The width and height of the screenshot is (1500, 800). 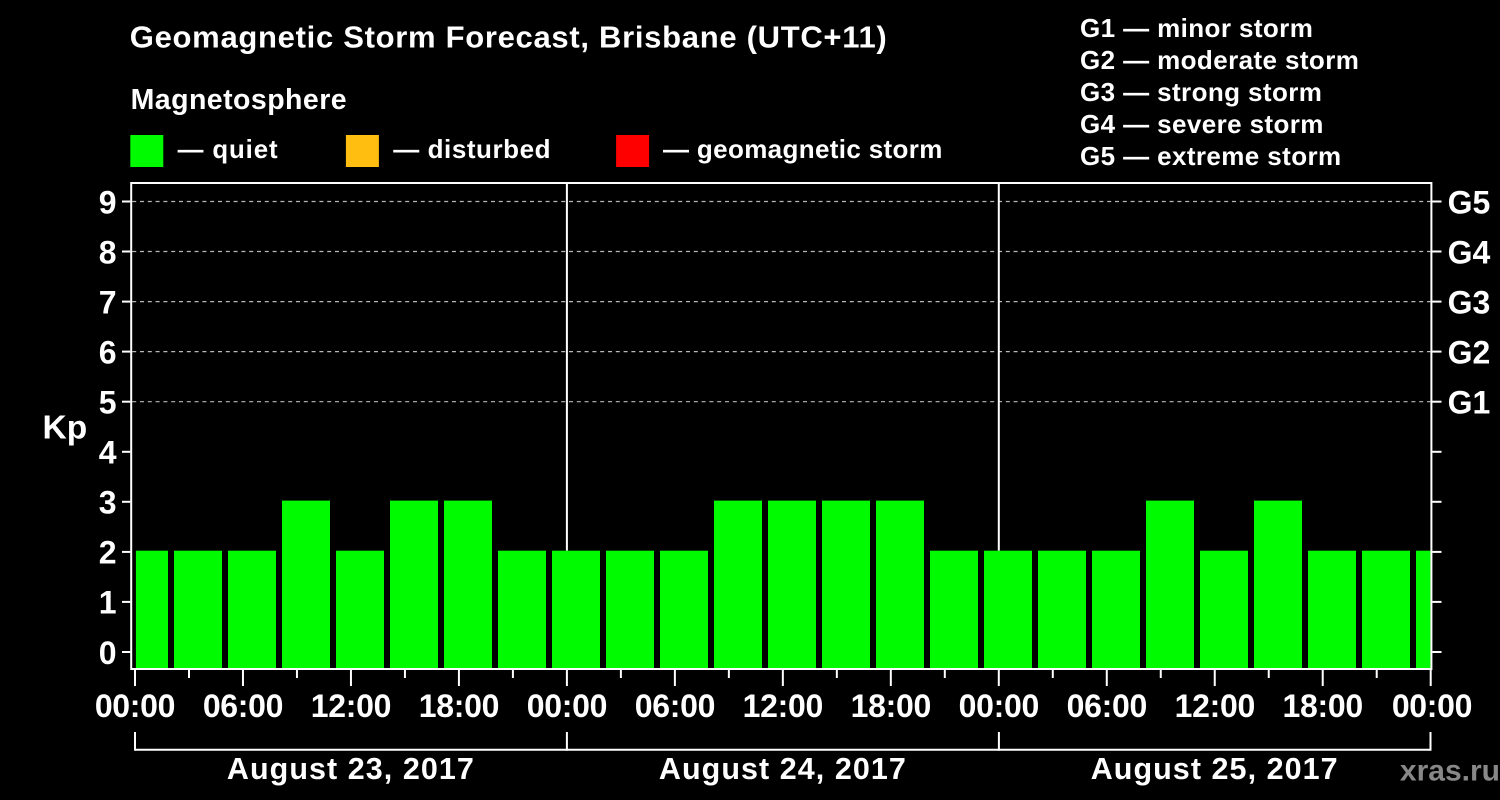 I want to click on svg-text: G2, so click(x=1469, y=352).